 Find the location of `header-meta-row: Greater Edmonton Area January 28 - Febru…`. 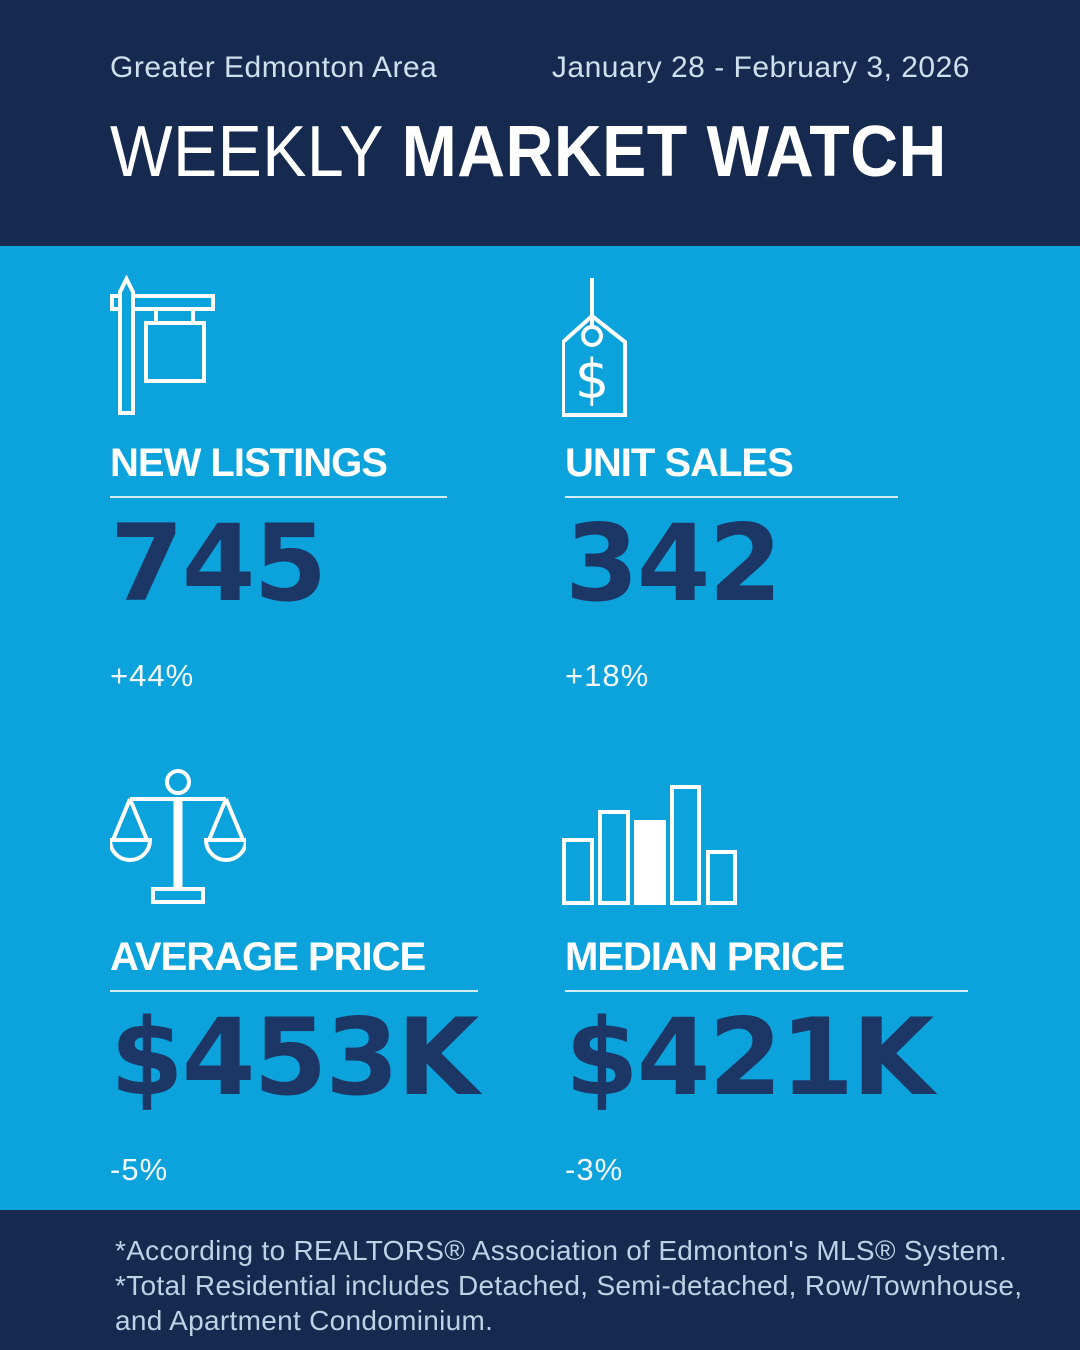

header-meta-row: Greater Edmonton Area January 28 - Febru… is located at coordinates (540, 68).